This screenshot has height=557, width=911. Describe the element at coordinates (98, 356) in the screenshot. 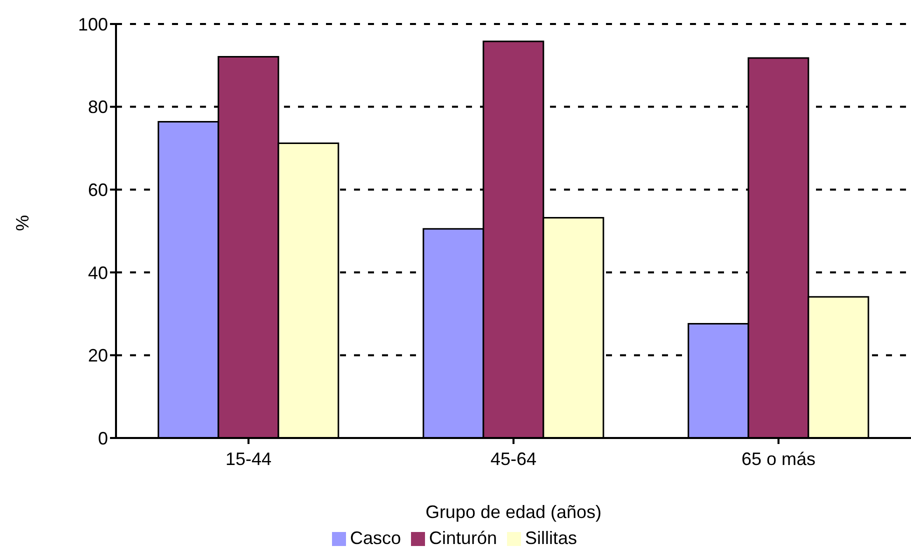

I see `y-tick-label: 20` at that location.